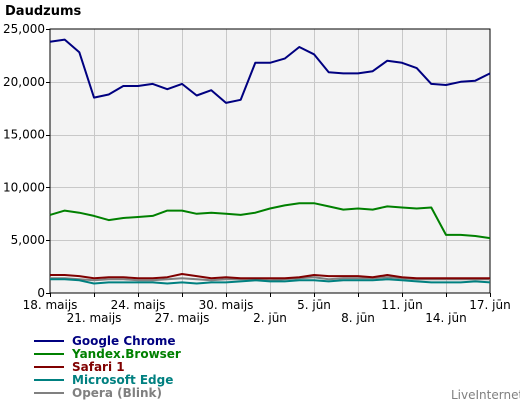 The width and height of the screenshot is (520, 405). Describe the element at coordinates (489, 305) in the screenshot. I see `x-tick-label: 17. jūn` at that location.